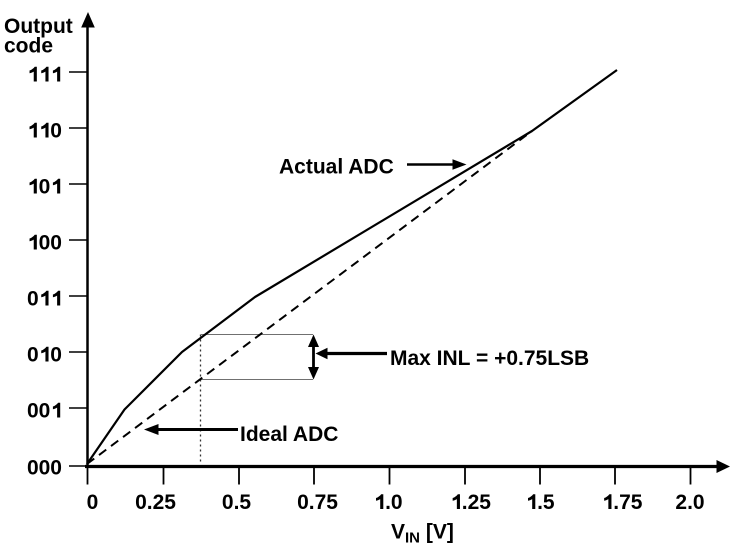  I want to click on svg-text: .5, so click(546, 502).